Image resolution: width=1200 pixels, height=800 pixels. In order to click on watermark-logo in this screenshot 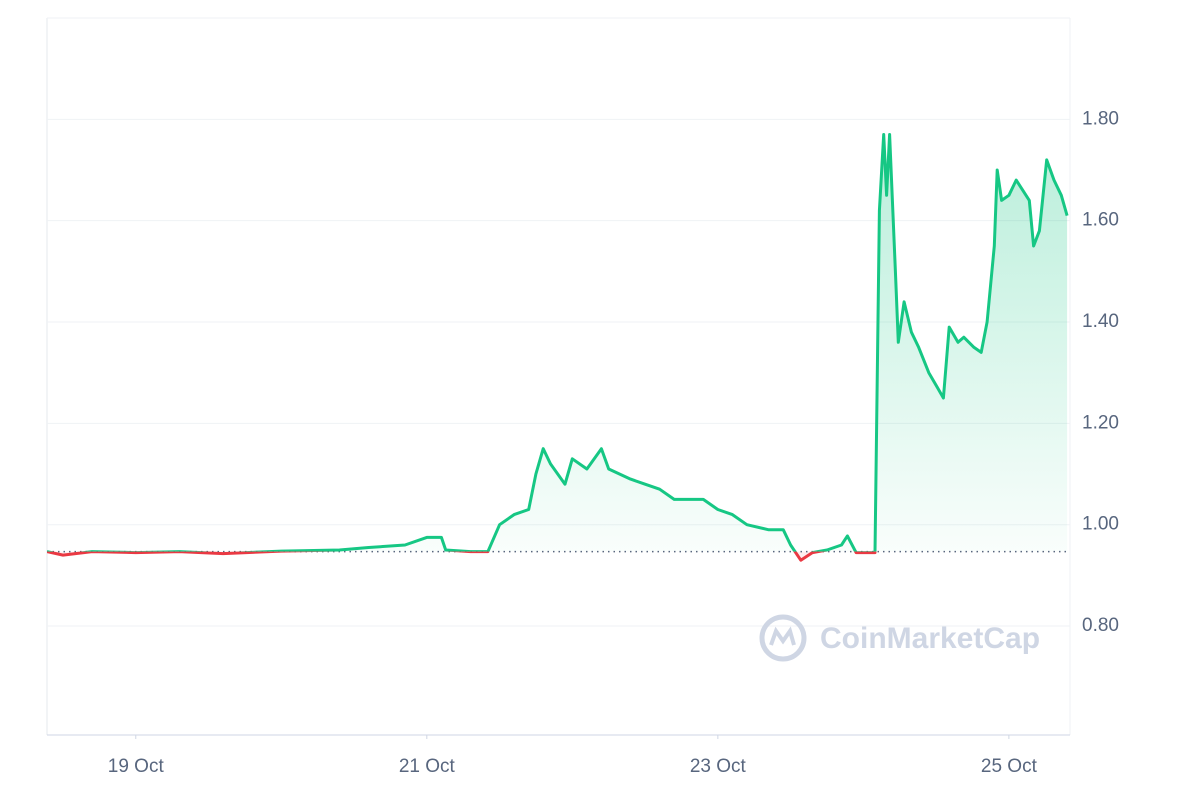, I will do `click(783, 638)`.